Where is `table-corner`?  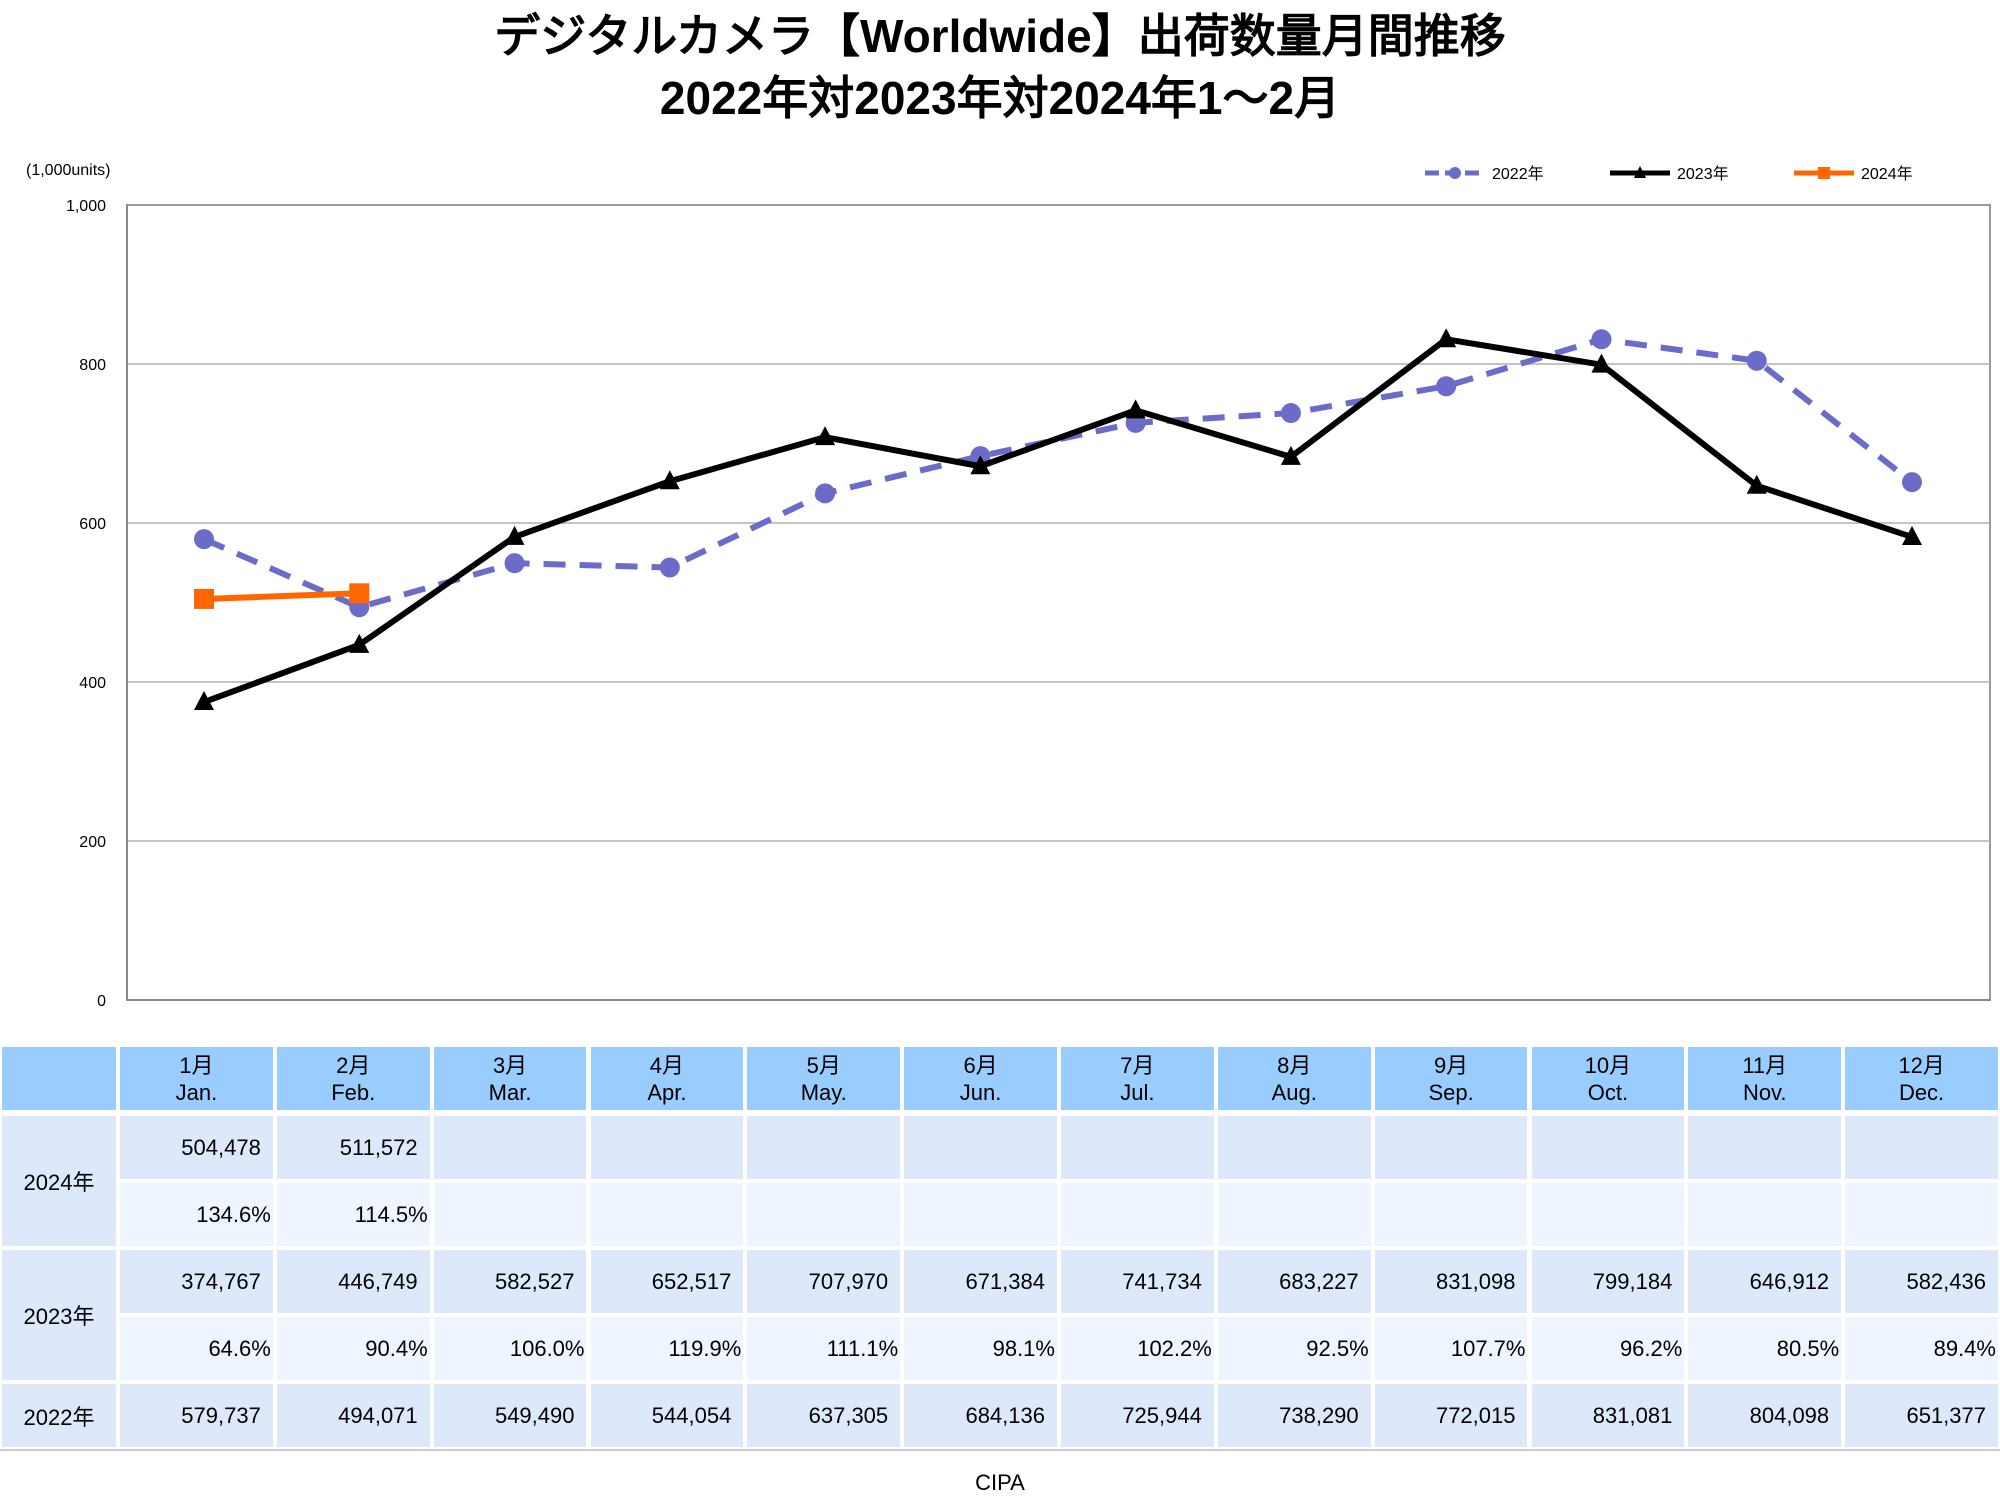 table-corner is located at coordinates (59, 1078).